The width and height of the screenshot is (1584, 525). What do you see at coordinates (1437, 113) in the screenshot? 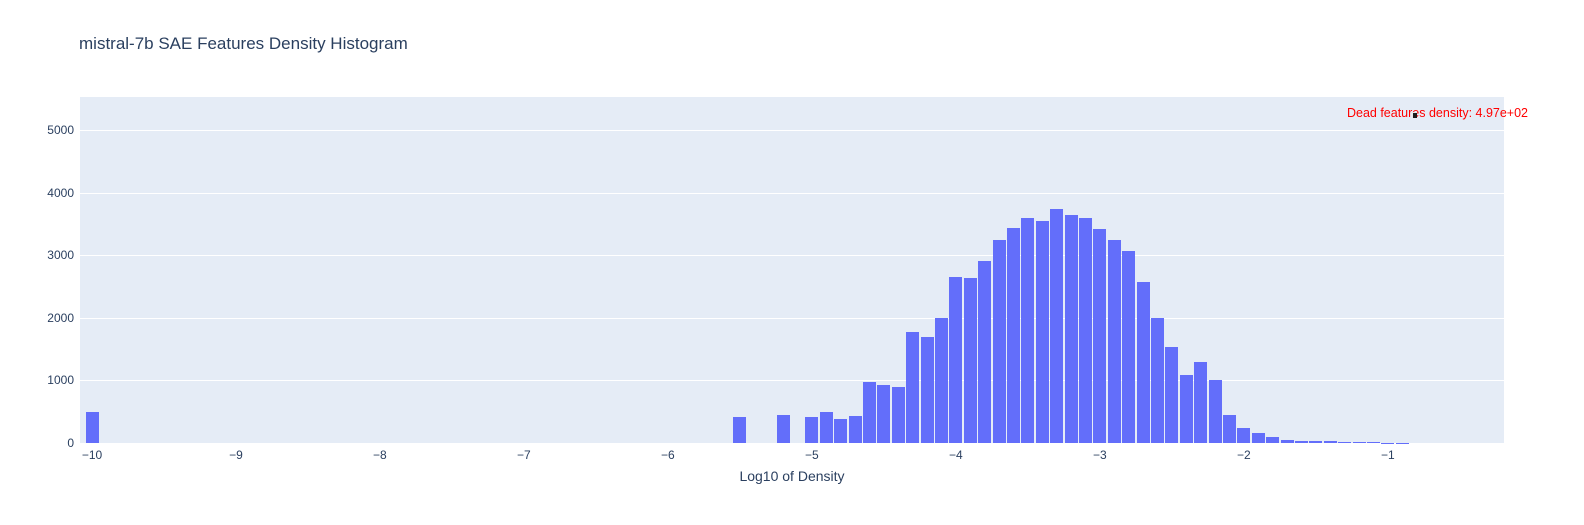
I see `dead-features-annotation: Dead features density: 4.97e+02` at bounding box center [1437, 113].